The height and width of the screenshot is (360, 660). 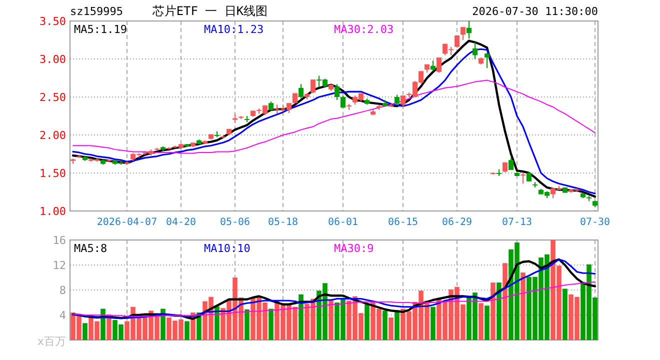 I want to click on y-tick-label: 16, so click(x=59, y=240).